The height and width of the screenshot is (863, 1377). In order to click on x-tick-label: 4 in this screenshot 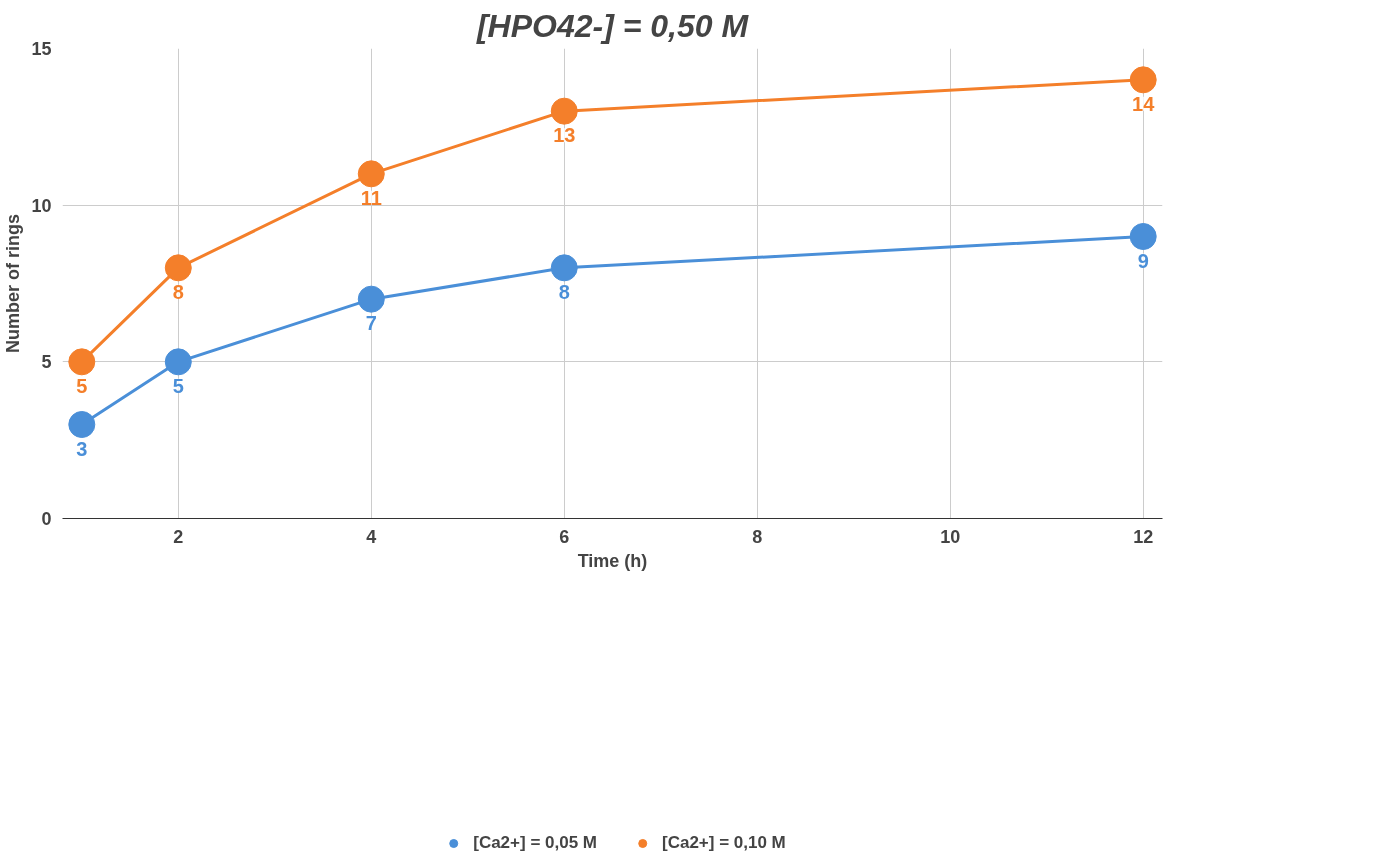, I will do `click(371, 536)`.